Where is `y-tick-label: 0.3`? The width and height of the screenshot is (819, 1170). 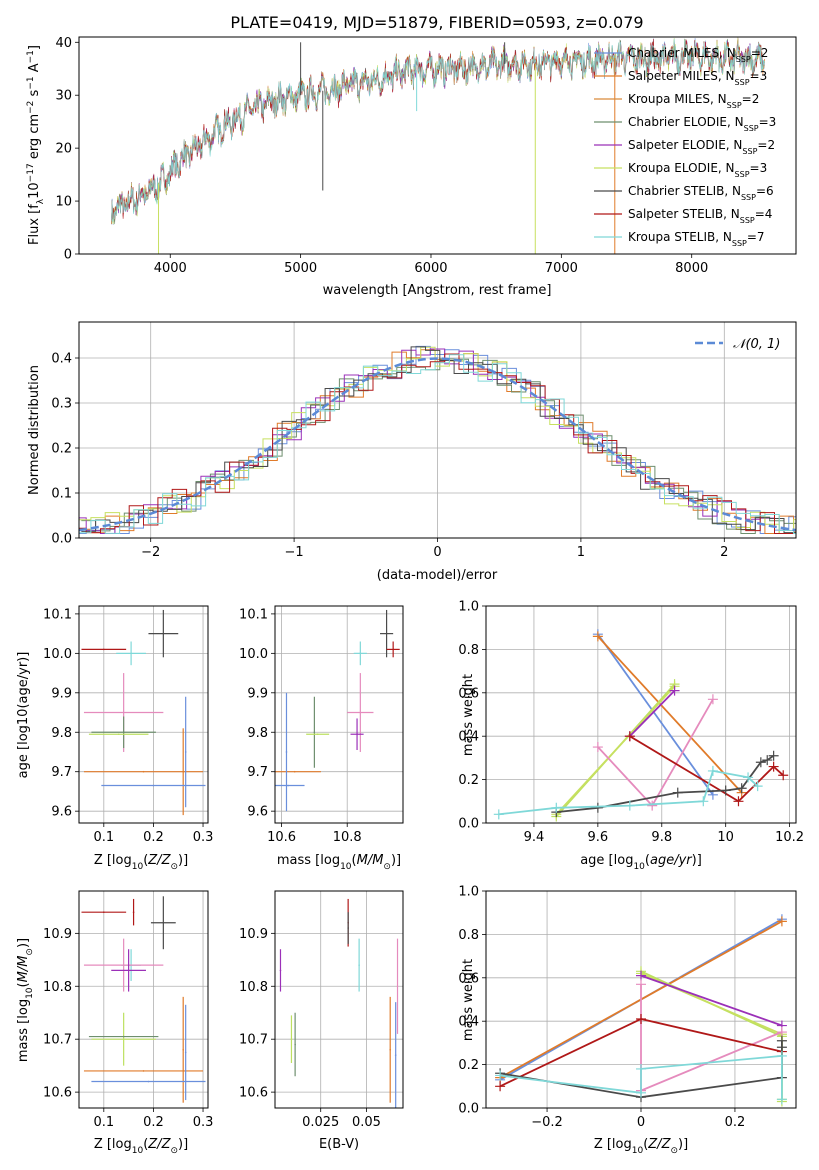
y-tick-label: 0.3 is located at coordinates (61, 404).